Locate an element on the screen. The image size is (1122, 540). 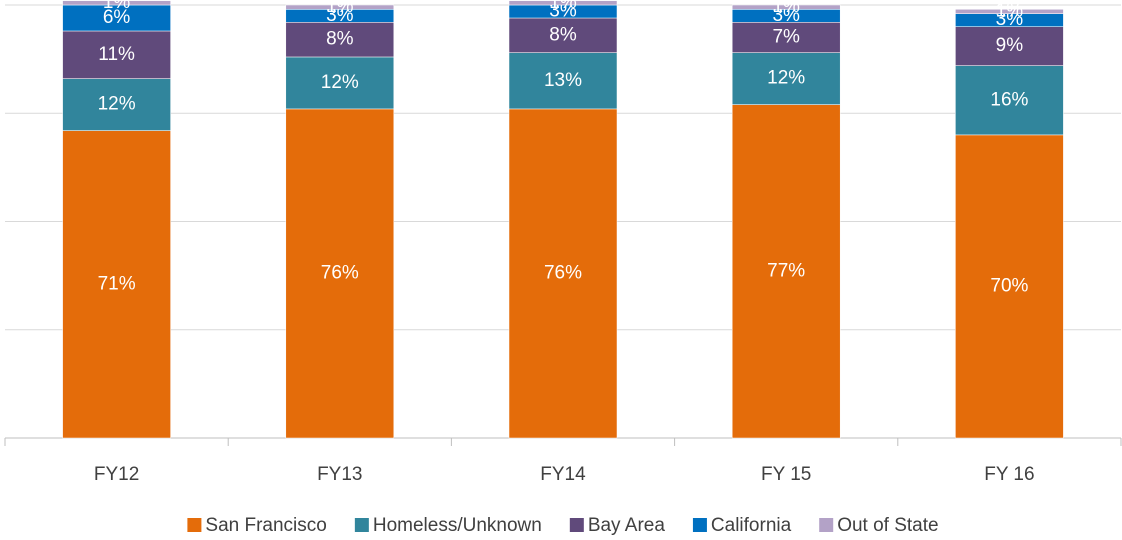
legend-label: San Francisco is located at coordinates (265, 525).